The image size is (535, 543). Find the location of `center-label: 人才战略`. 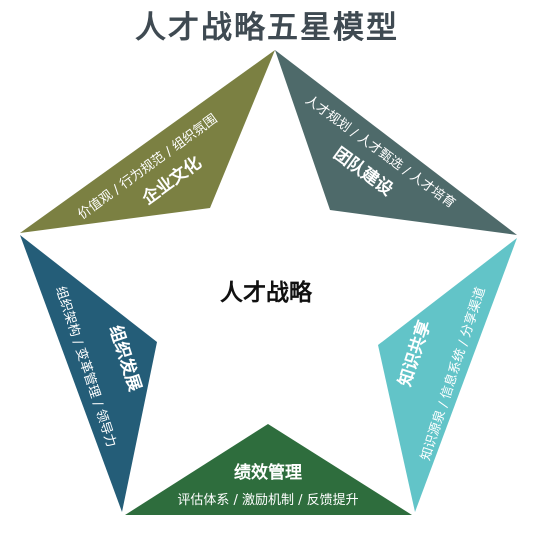

center-label: 人才战略 is located at coordinates (266, 292).